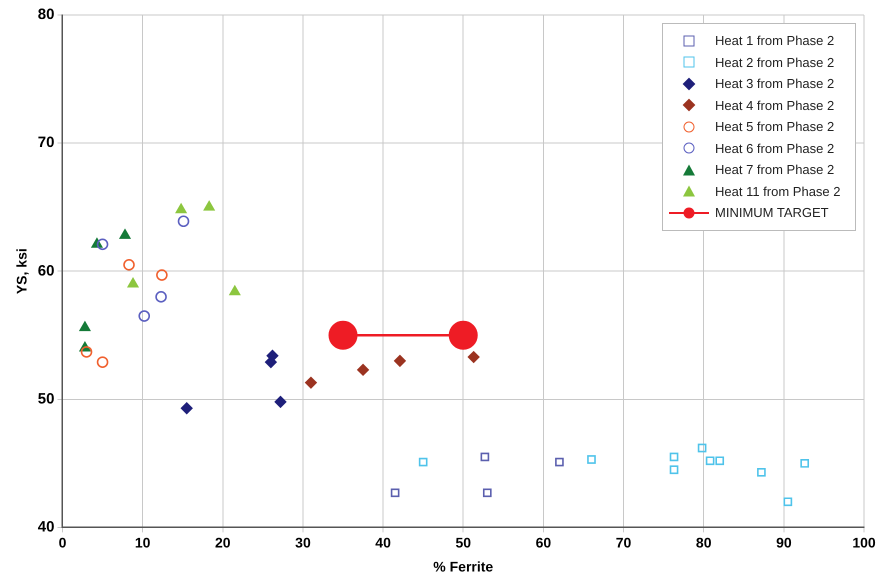 Image resolution: width=894 pixels, height=586 pixels. What do you see at coordinates (774, 105) in the screenshot?
I see `legend-label: Heat 4 from Phase 2` at bounding box center [774, 105].